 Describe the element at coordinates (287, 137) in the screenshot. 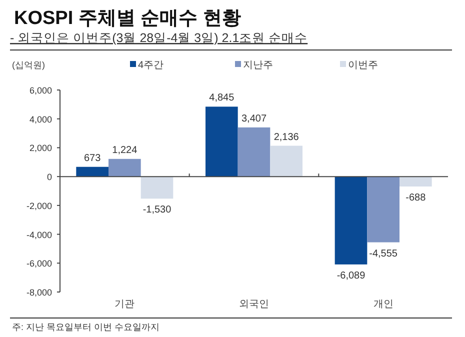

I see `data-label: 2,136` at that location.